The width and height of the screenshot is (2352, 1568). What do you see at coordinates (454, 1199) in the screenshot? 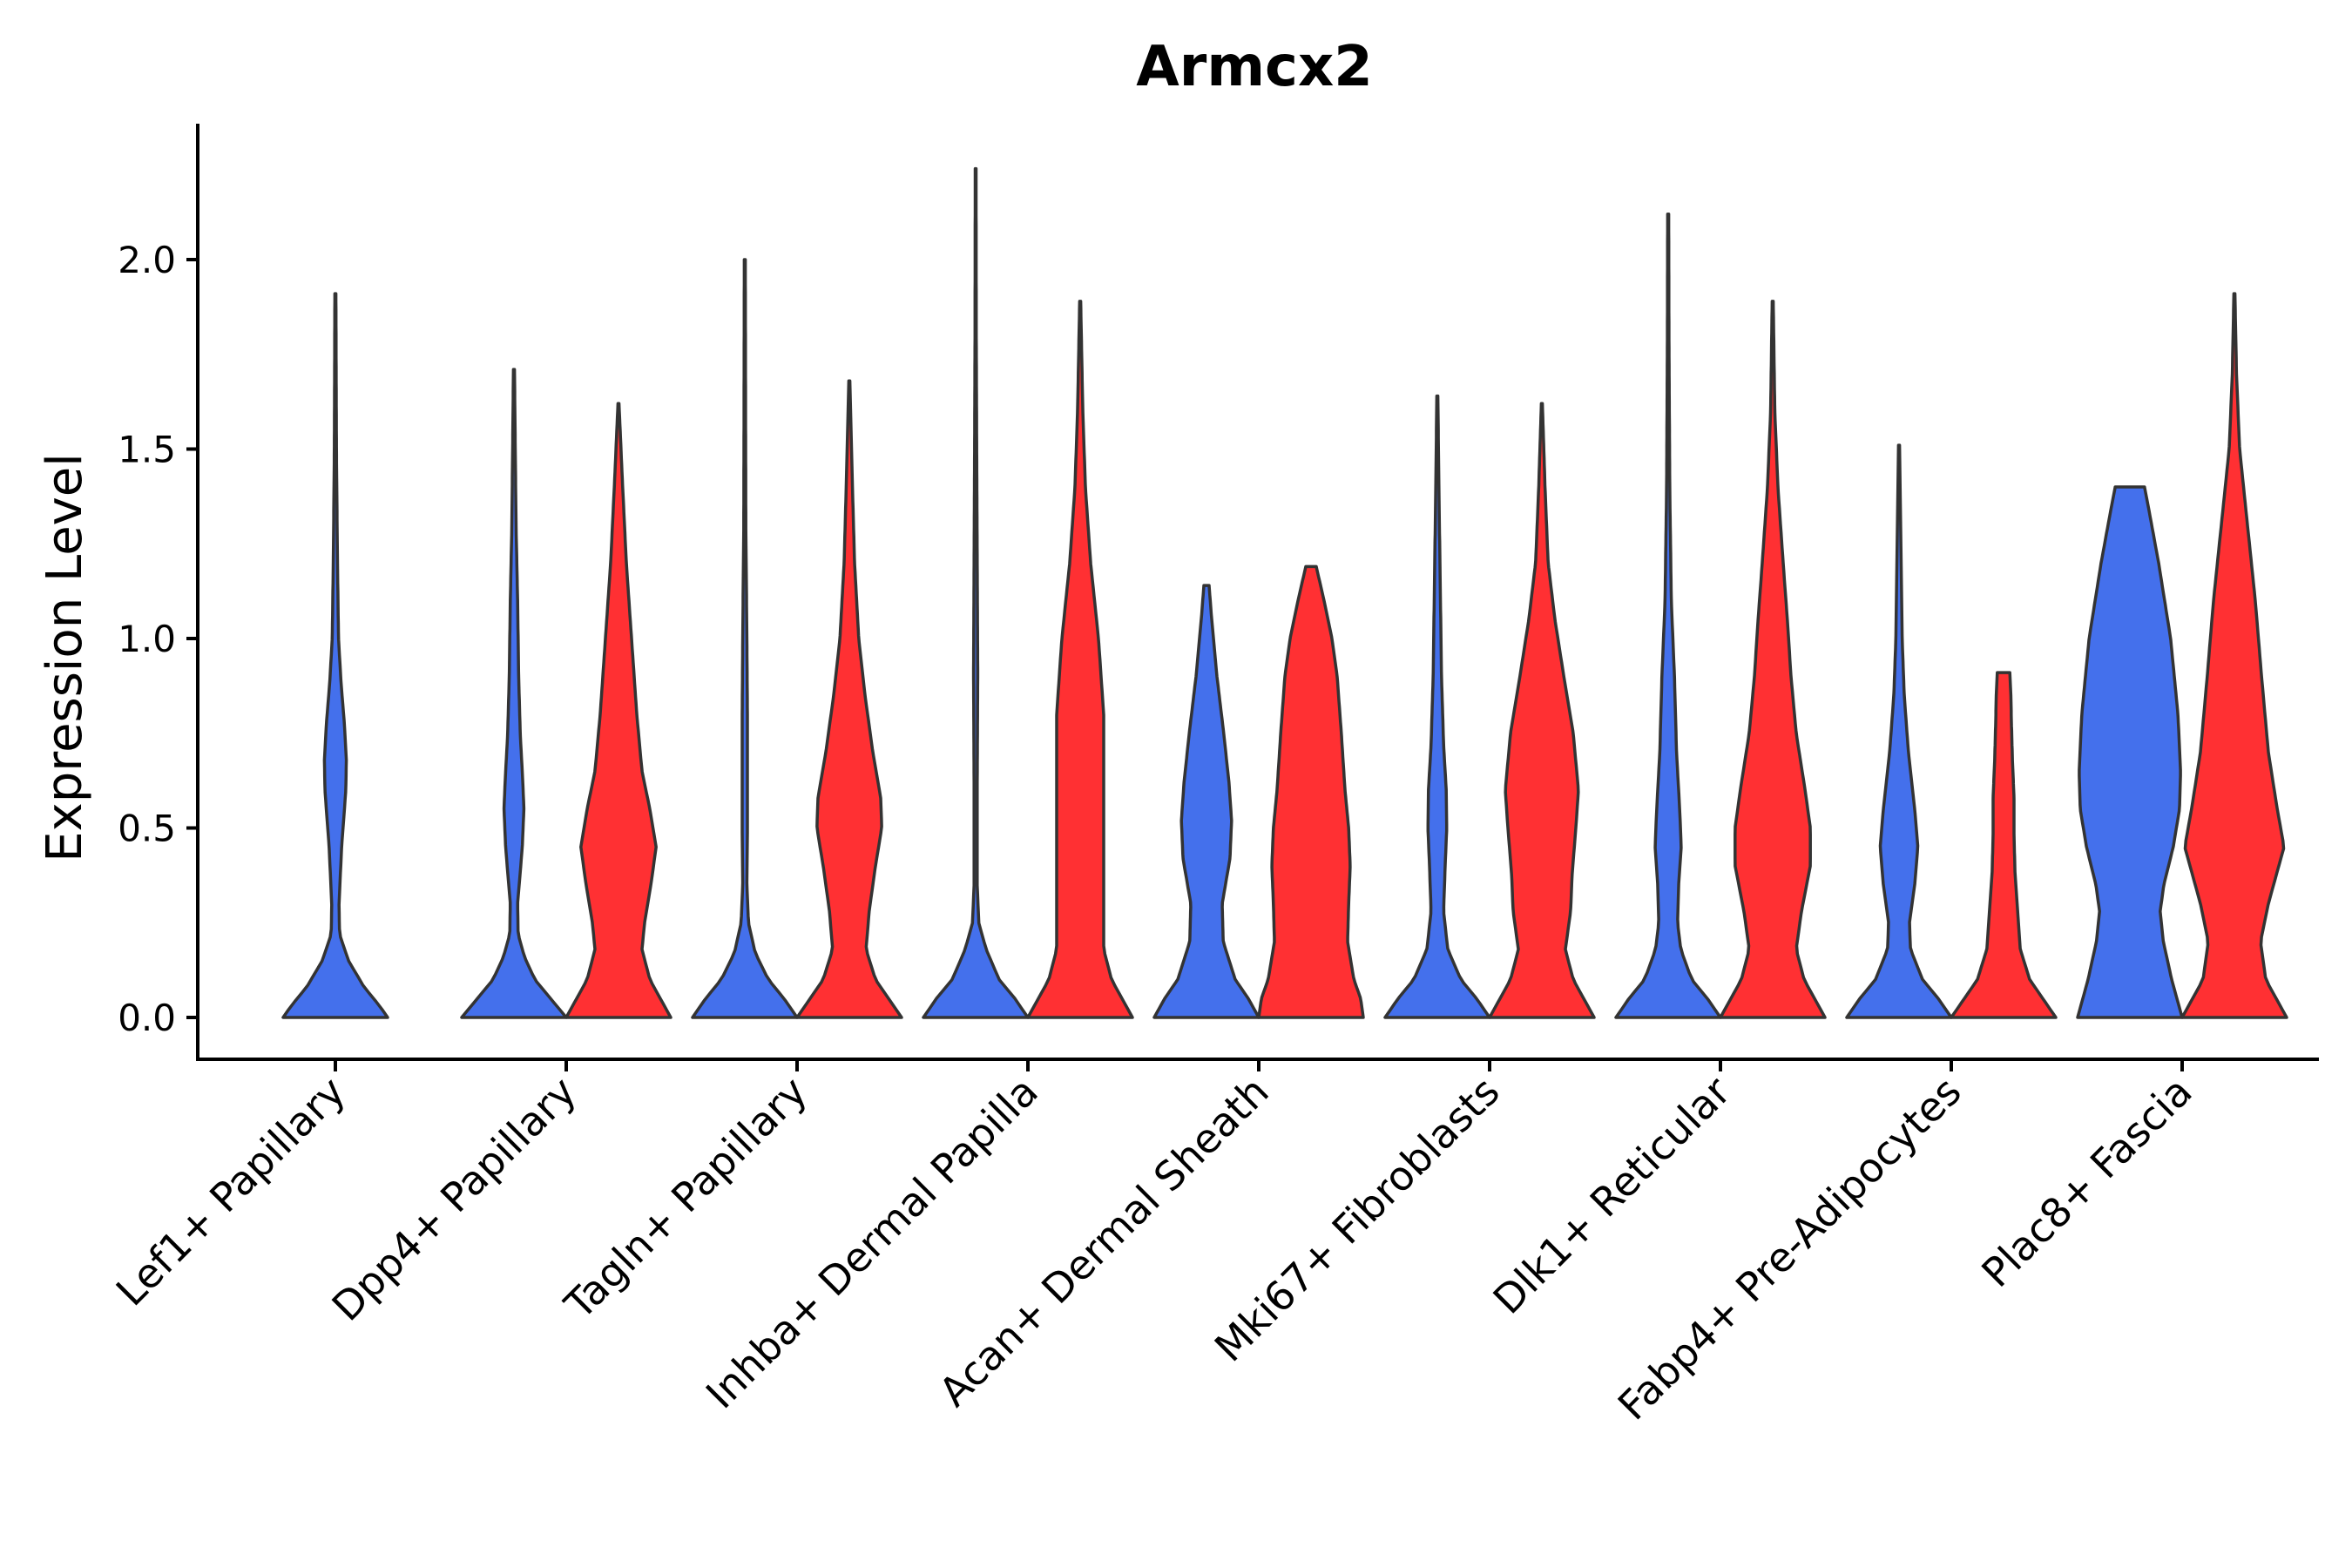
I see `x-tick-label: Dpp4+ Papillary` at bounding box center [454, 1199].